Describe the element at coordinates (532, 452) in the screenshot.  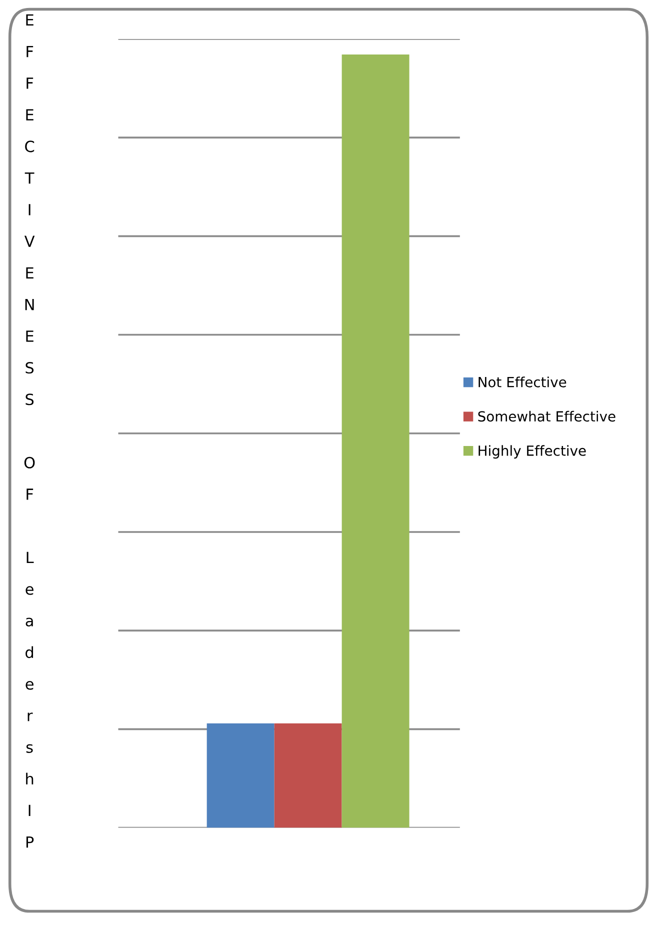
I see `legend-label: Highly Effective` at that location.